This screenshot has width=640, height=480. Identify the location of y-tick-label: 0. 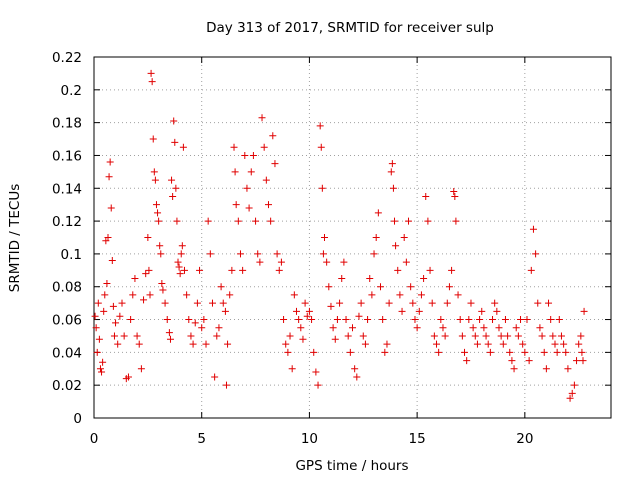
(77, 419).